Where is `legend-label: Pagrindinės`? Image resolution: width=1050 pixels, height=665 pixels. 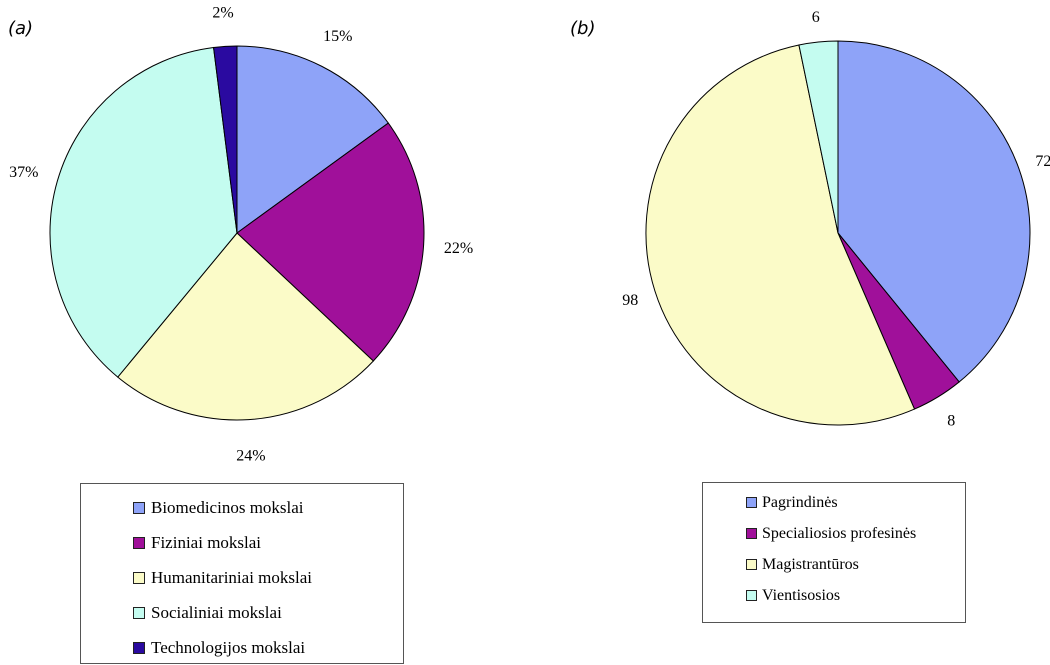 legend-label: Pagrindinės is located at coordinates (800, 502).